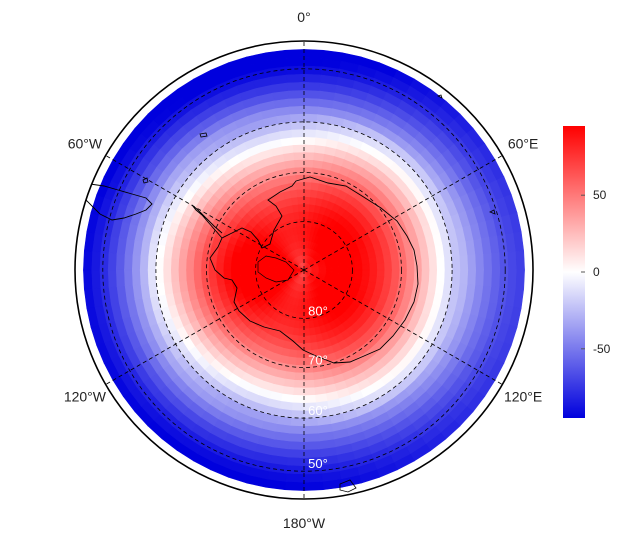  I want to click on colorbar-tick-label: -50, so click(602, 349).